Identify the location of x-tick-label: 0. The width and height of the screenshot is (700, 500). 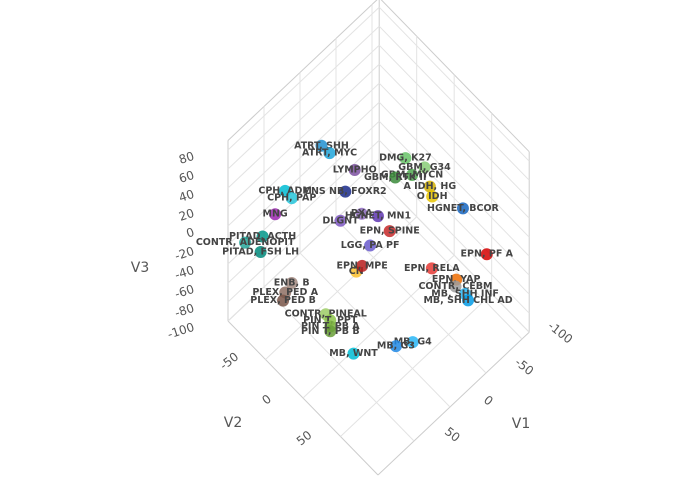
(488, 401).